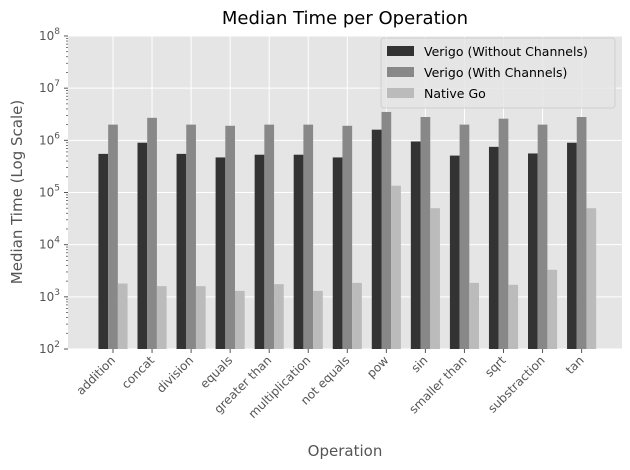 The height and width of the screenshot is (470, 630). I want to click on y-tick-label: 10⁷, so click(49, 87).